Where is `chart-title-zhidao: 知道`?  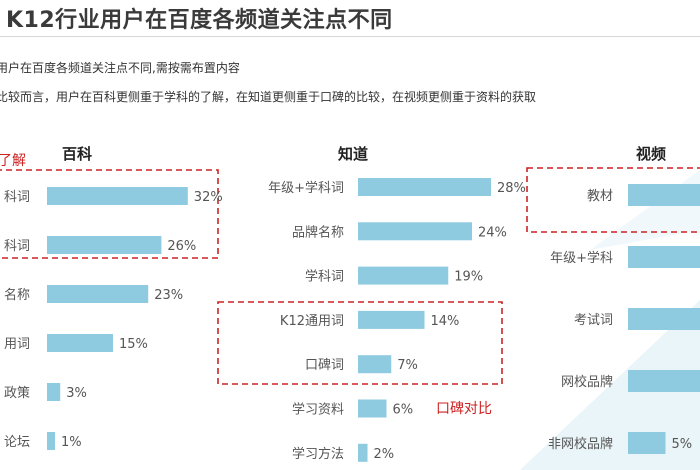 chart-title-zhidao: 知道 is located at coordinates (353, 154).